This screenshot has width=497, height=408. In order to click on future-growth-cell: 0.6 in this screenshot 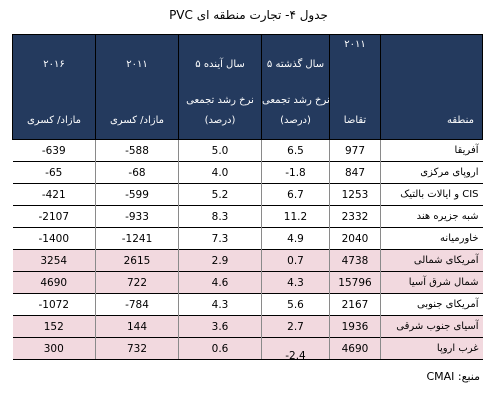, I will do `click(220, 349)`.